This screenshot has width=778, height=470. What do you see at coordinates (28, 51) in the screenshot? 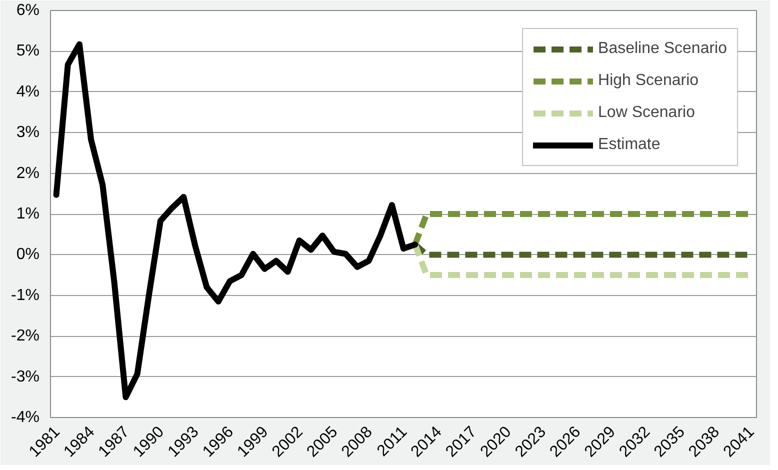
I see `y-tick-label: 5%` at bounding box center [28, 51].